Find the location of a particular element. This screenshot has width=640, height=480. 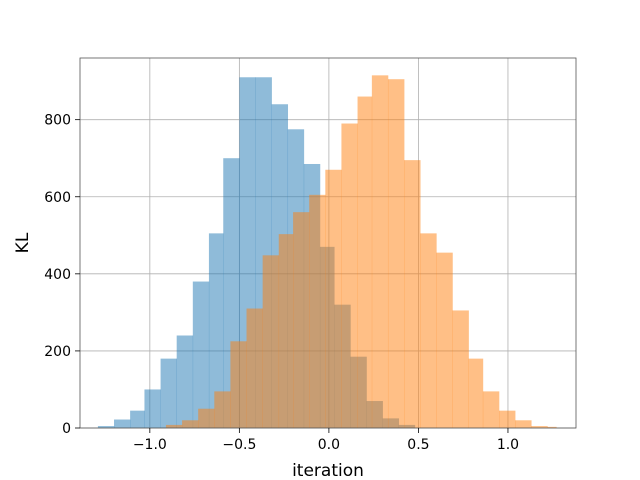

y-tick-label: 200 is located at coordinates (57, 352).